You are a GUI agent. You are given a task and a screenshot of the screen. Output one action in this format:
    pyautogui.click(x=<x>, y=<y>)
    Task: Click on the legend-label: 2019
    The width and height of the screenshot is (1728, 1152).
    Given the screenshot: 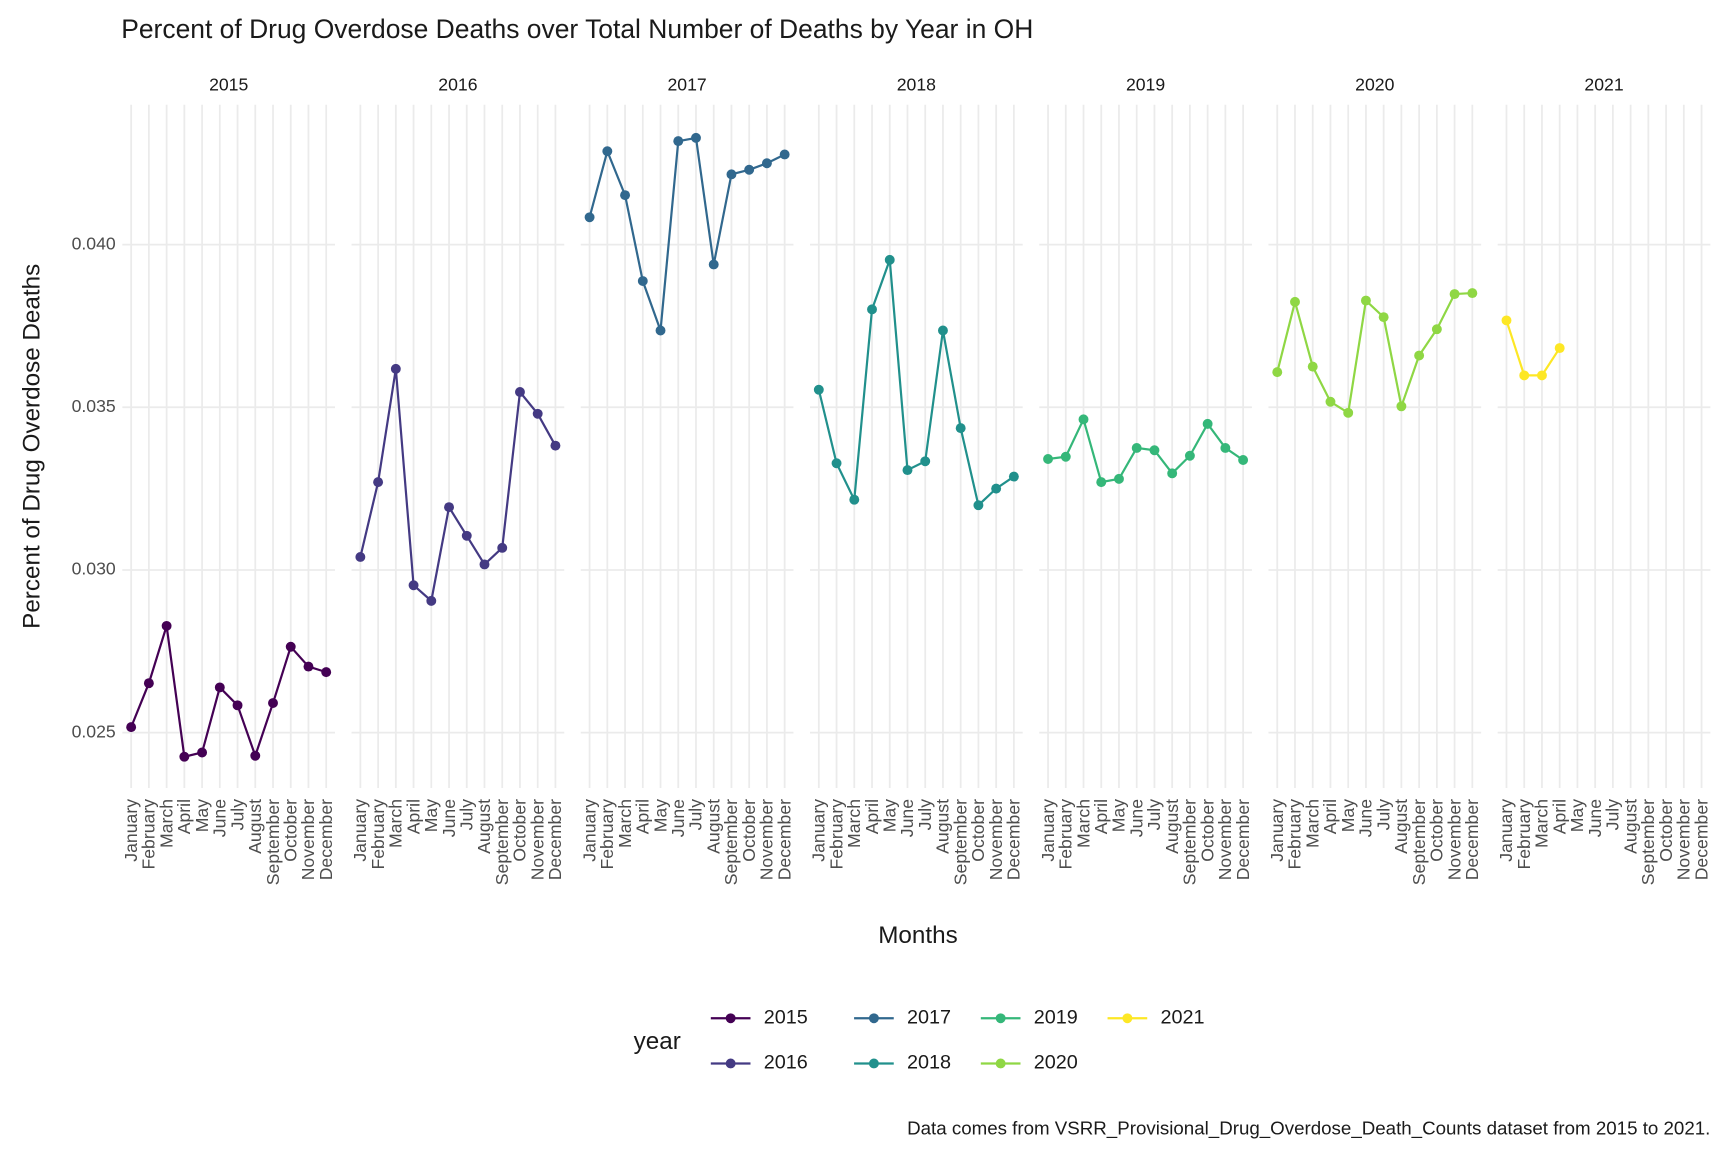 What is the action you would take?
    pyautogui.click(x=1056, y=1018)
    